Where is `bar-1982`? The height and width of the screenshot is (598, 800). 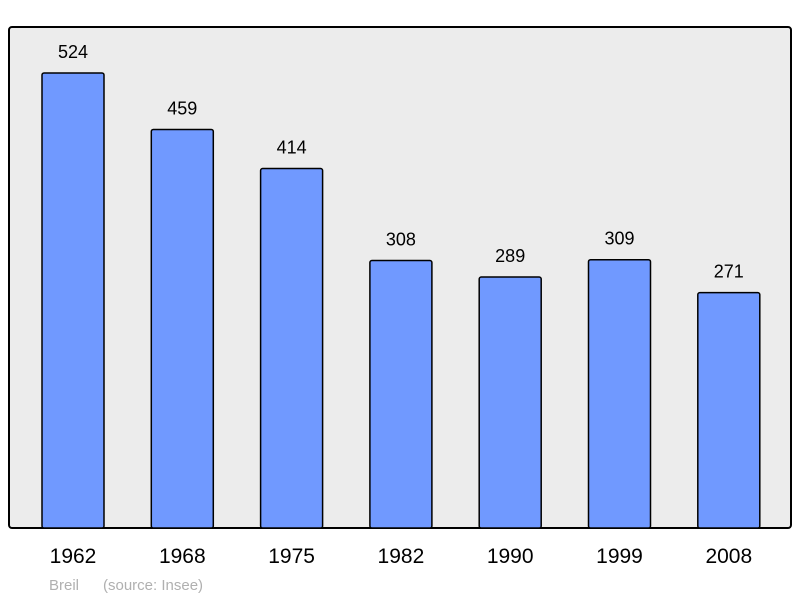 bar-1982 is located at coordinates (401, 394).